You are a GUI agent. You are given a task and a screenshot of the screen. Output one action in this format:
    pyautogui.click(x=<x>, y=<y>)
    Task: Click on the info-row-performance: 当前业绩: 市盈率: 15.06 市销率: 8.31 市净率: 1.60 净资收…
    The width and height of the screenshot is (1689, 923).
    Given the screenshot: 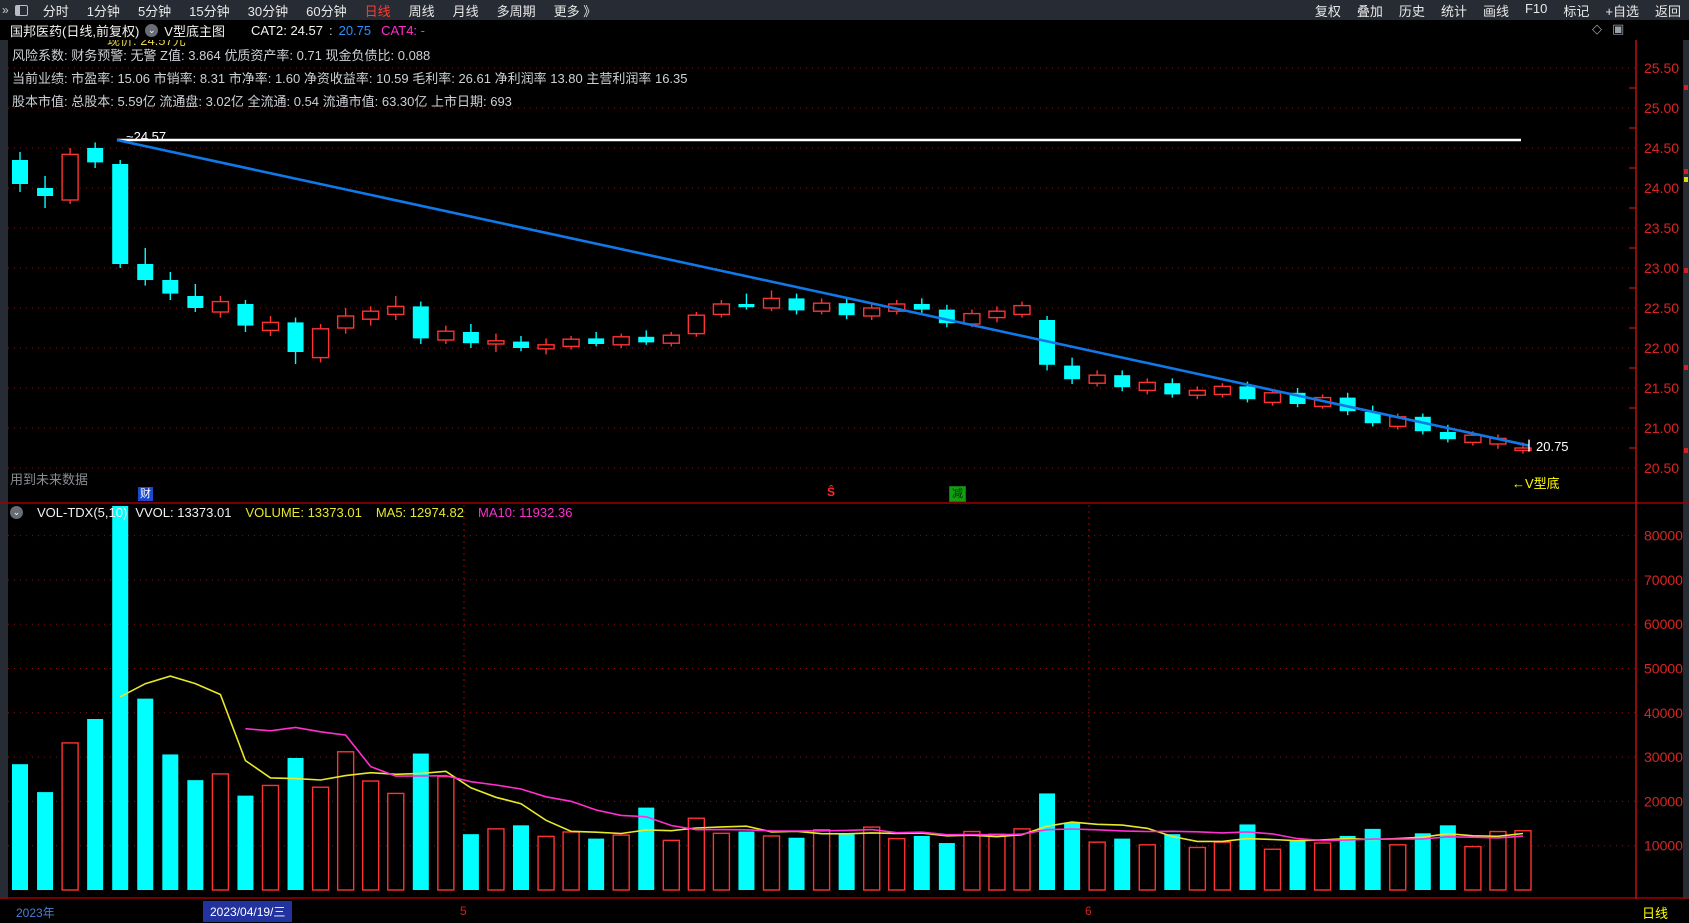 What is the action you would take?
    pyautogui.click(x=350, y=78)
    